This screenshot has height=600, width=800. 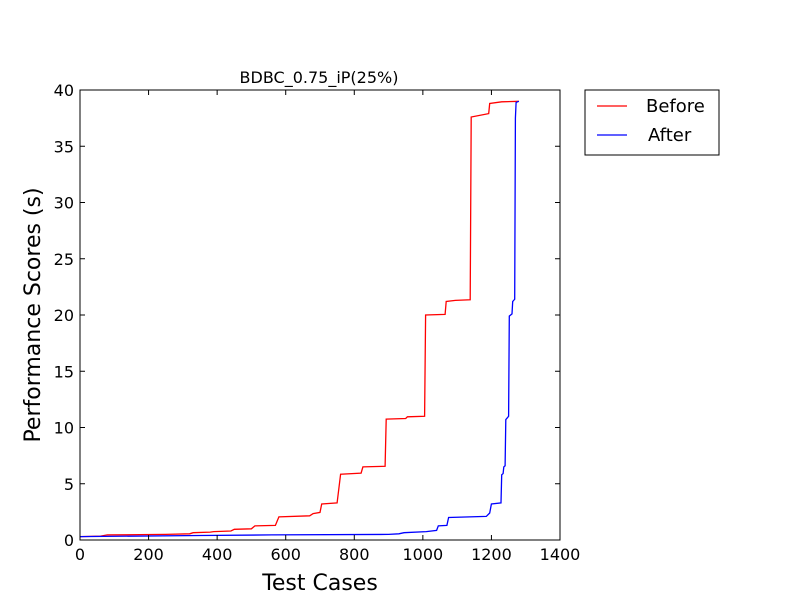 I want to click on y-tick-label: 30, so click(x=64, y=203).